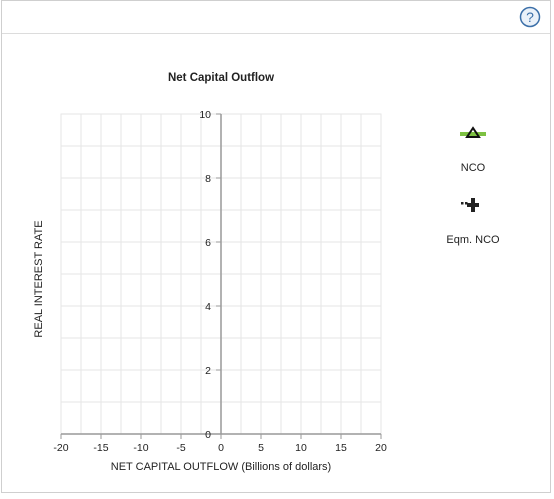 Image resolution: width=554 pixels, height=499 pixels. Describe the element at coordinates (208, 371) in the screenshot. I see `y-tick-label: 2` at that location.